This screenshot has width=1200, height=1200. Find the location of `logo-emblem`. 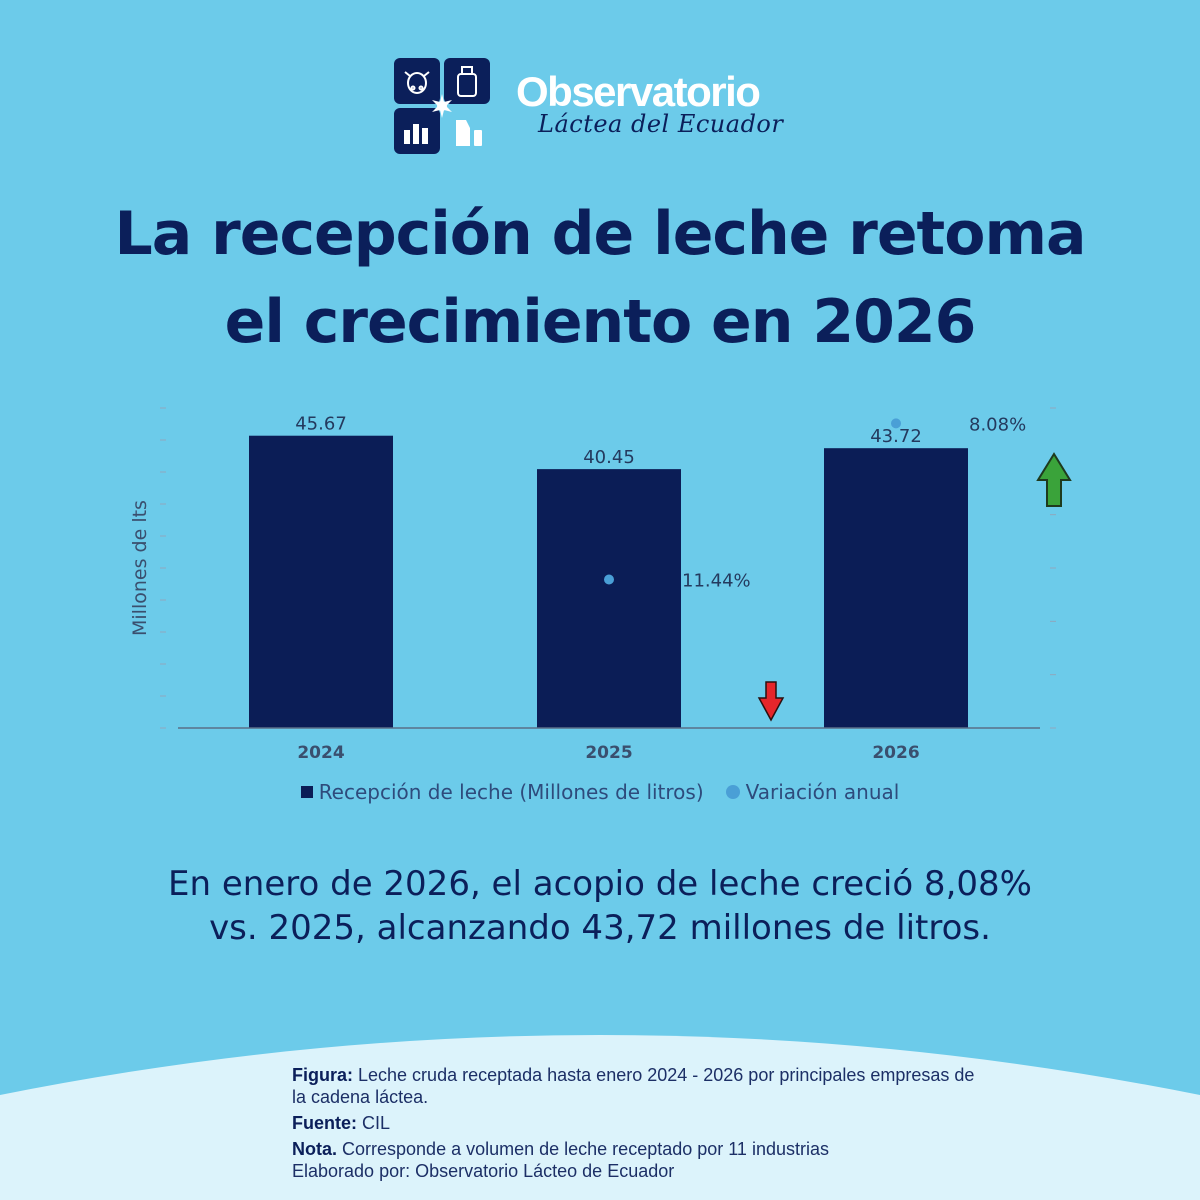

logo-emblem is located at coordinates (442, 106).